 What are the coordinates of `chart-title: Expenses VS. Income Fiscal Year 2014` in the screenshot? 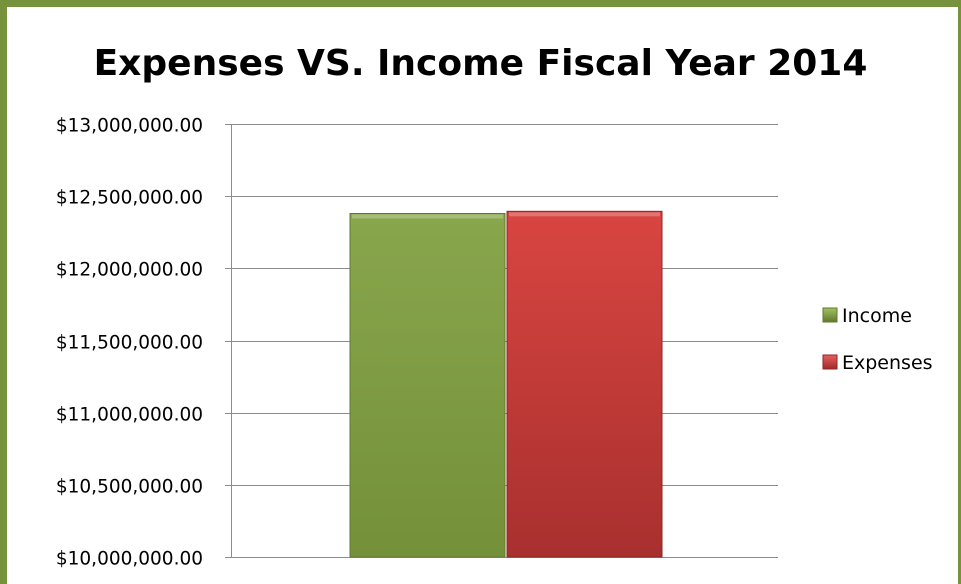 It's located at (480, 63).